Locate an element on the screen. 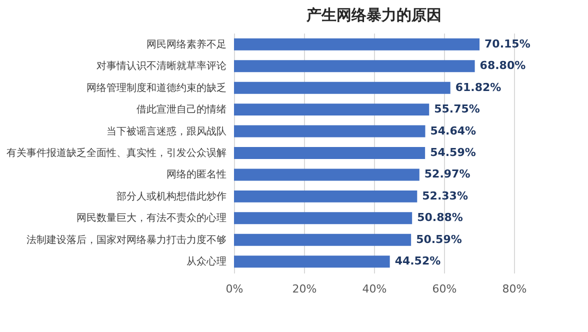  x-tick-label: 80% is located at coordinates (514, 289).